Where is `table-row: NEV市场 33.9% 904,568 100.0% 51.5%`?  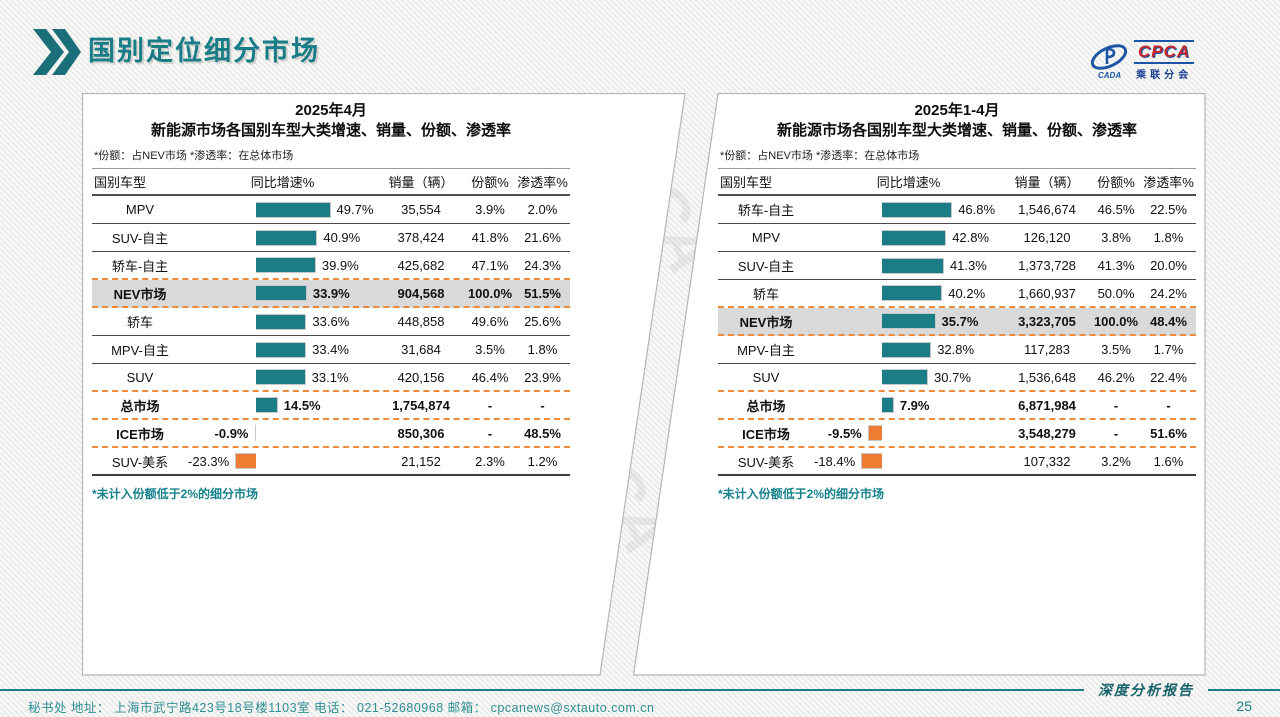 table-row: NEV市场 33.9% 904,568 100.0% 51.5% is located at coordinates (331, 294).